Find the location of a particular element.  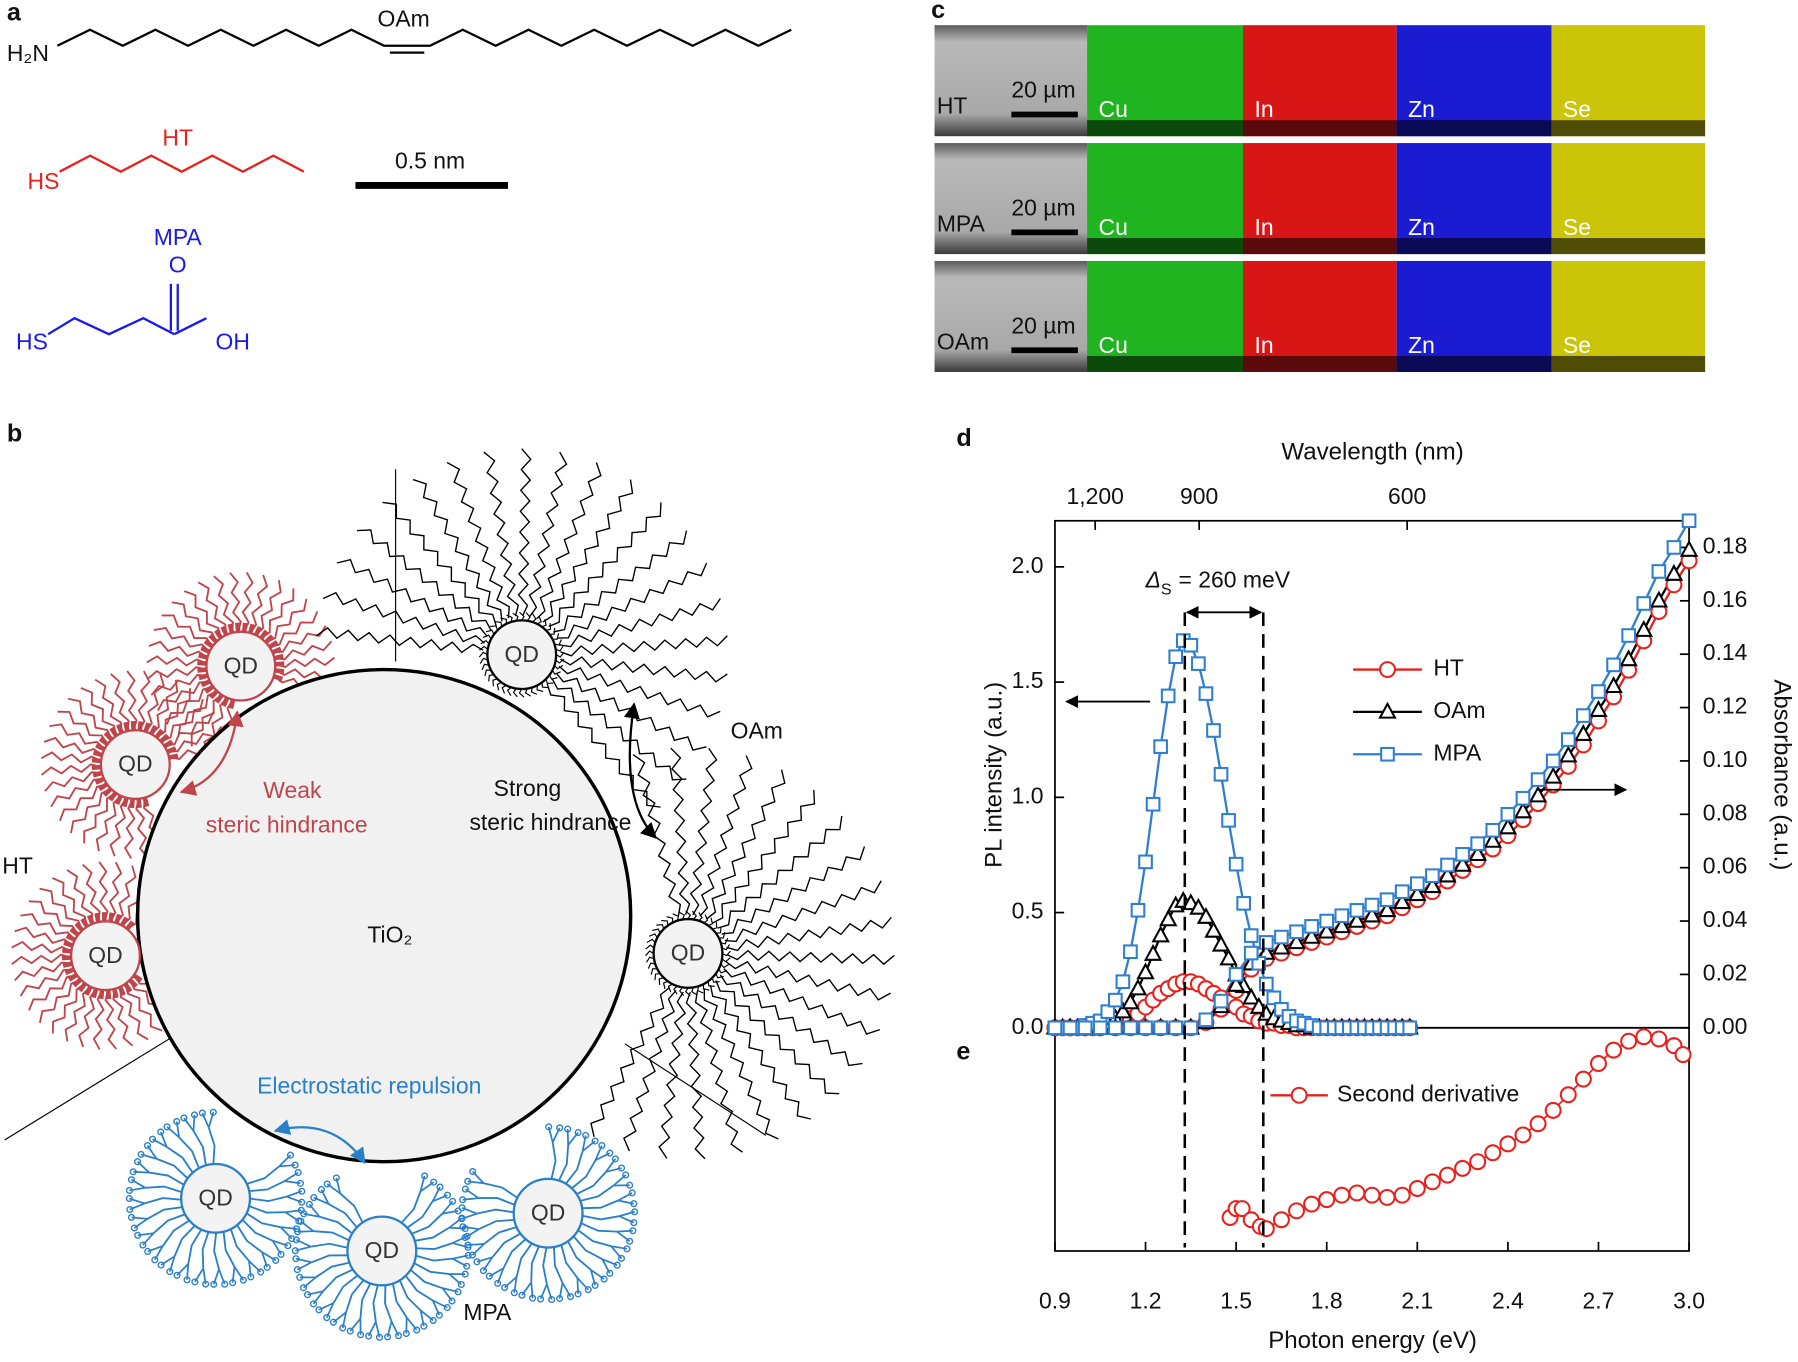

legend-label: OAm is located at coordinates (1459, 710).